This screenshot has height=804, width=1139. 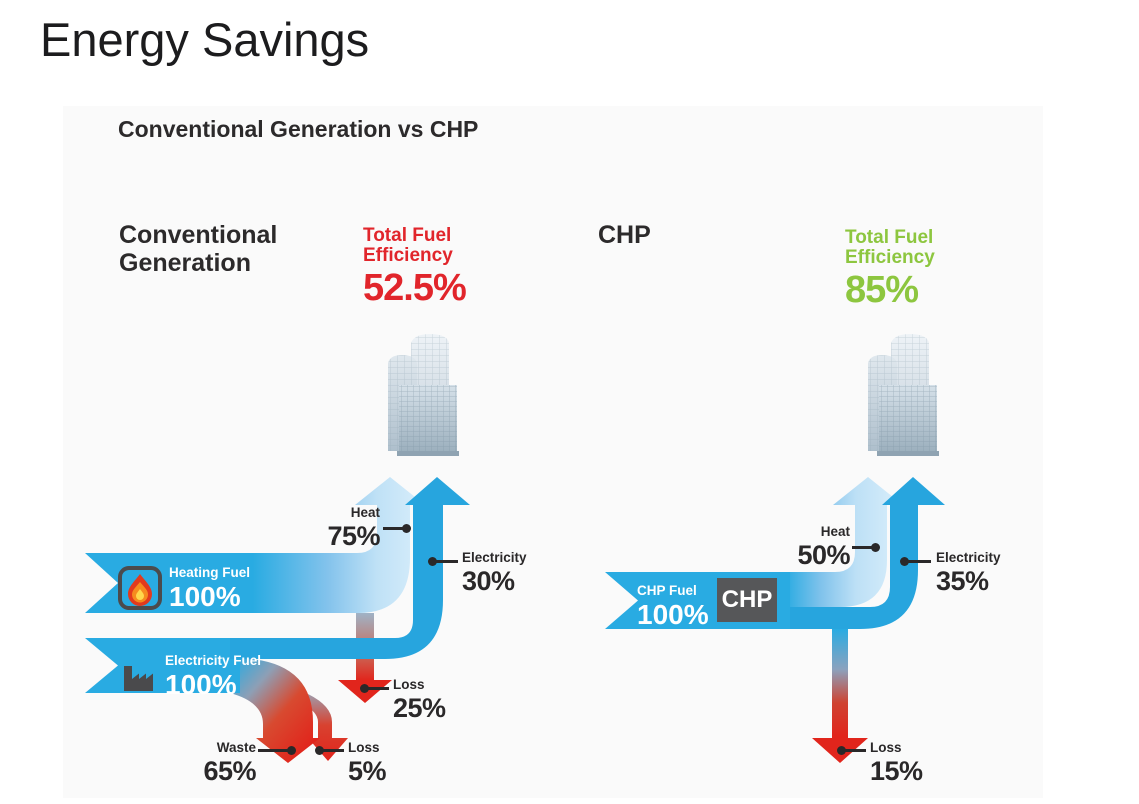 What do you see at coordinates (919, 561) in the screenshot?
I see `electricity-35-connector` at bounding box center [919, 561].